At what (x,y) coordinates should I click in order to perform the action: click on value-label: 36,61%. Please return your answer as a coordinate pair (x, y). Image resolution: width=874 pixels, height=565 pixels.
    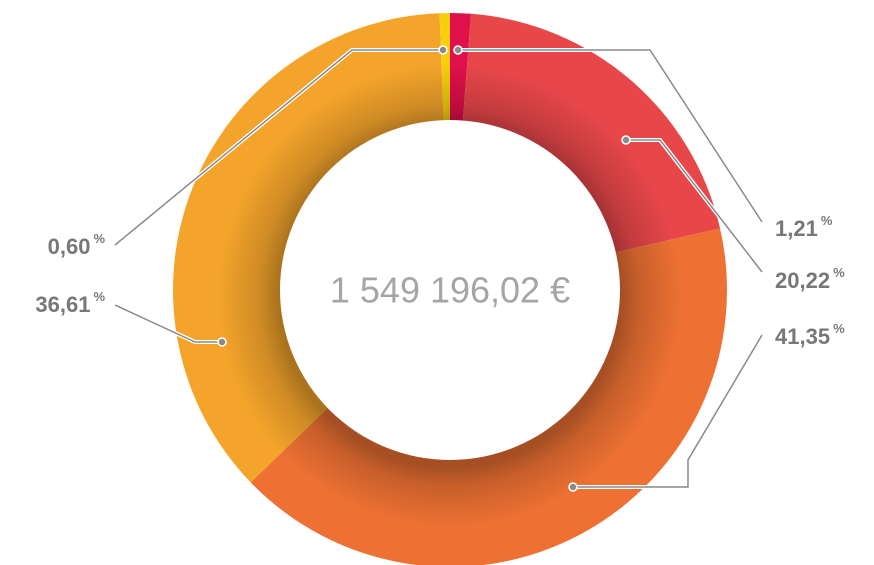
    Looking at the image, I should click on (70, 302).